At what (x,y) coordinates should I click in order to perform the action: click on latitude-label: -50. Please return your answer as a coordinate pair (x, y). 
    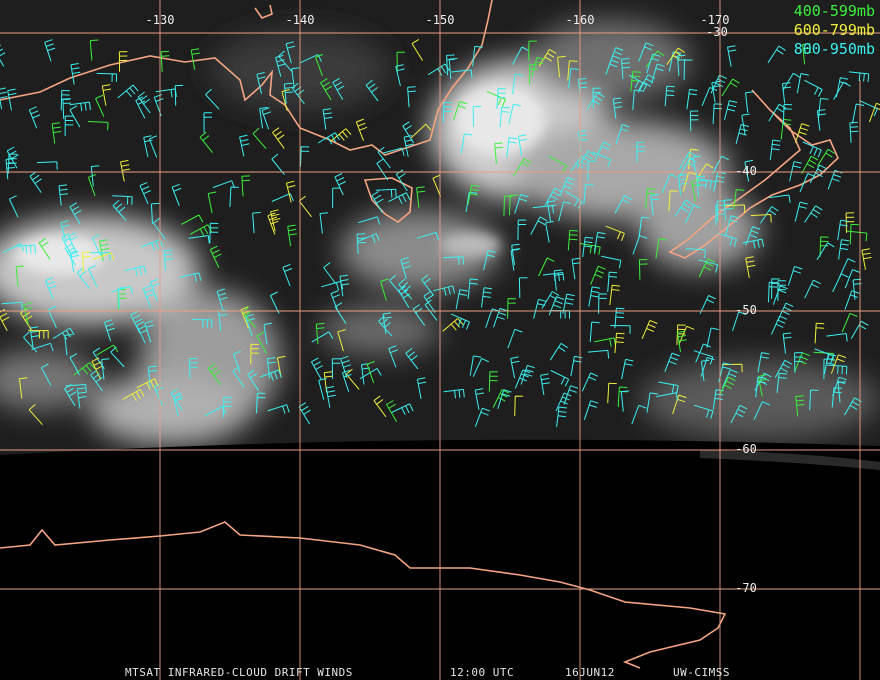
    Looking at the image, I should click on (746, 310).